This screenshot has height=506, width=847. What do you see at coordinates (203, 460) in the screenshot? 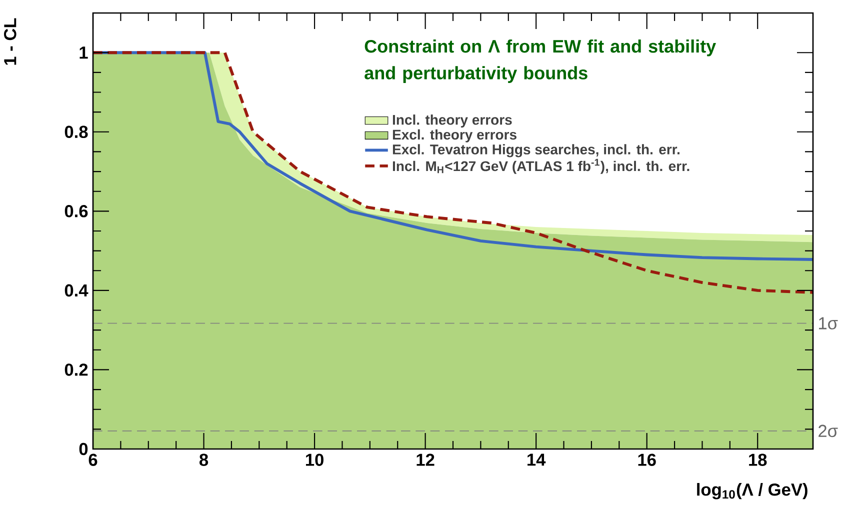
I see `x-tick-label: 8` at bounding box center [203, 460].